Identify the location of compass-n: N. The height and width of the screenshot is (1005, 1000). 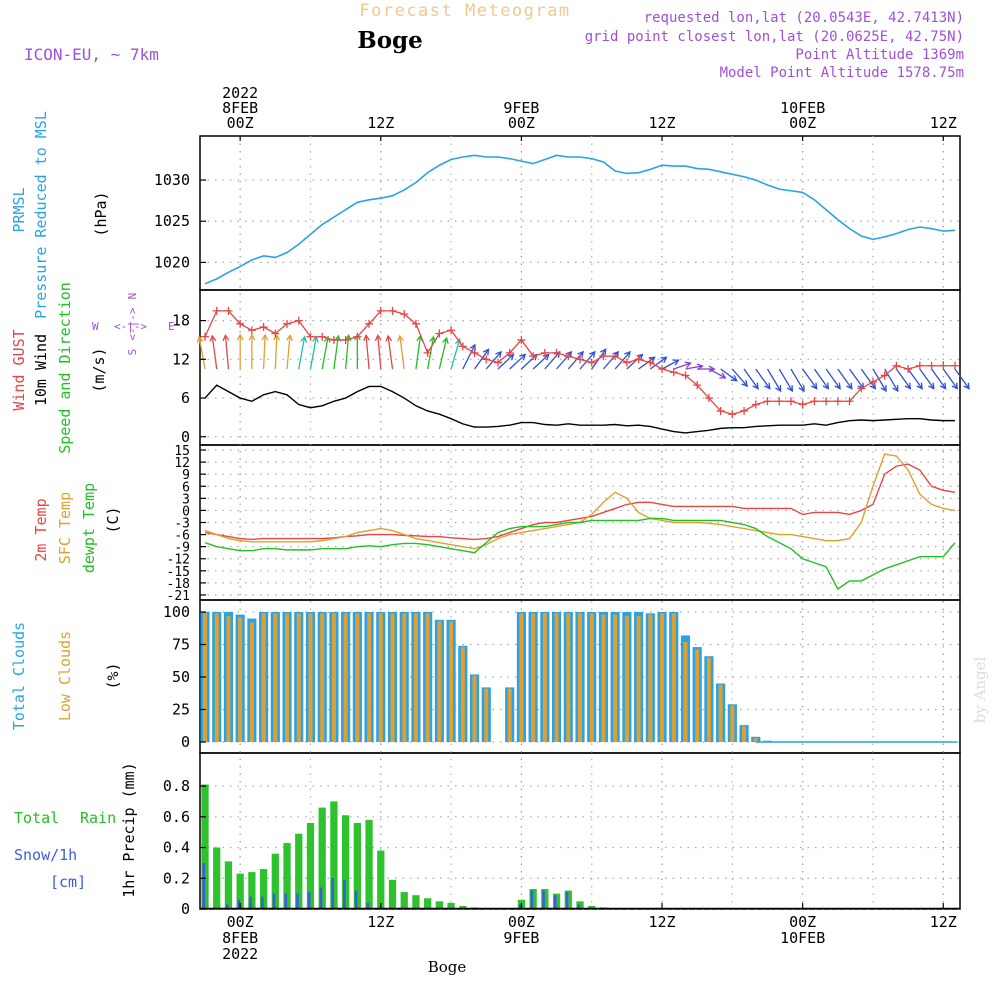
(132, 296).